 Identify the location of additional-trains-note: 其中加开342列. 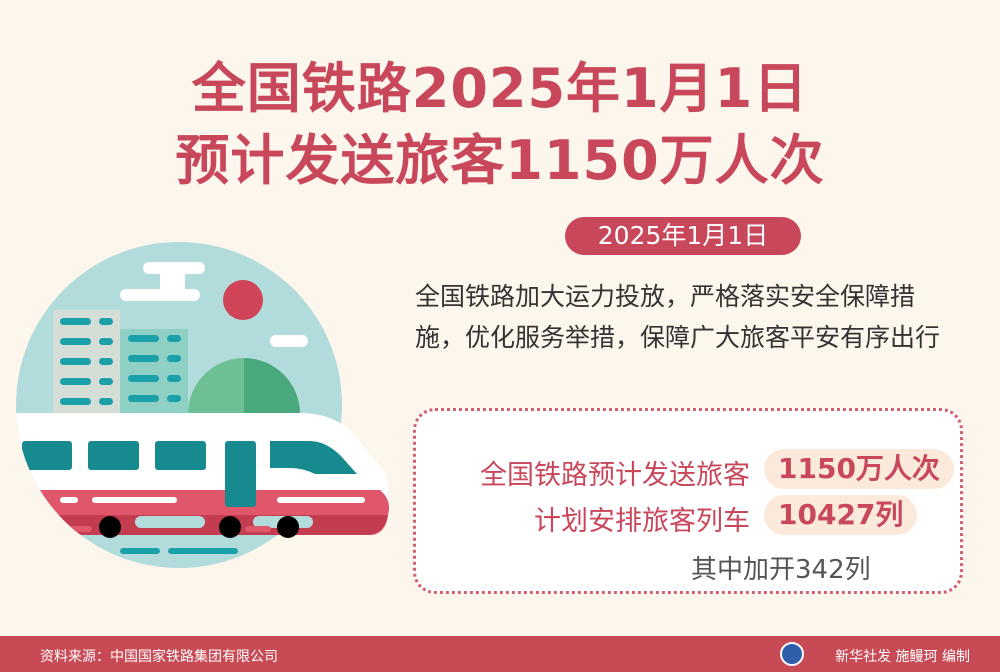
(781, 570).